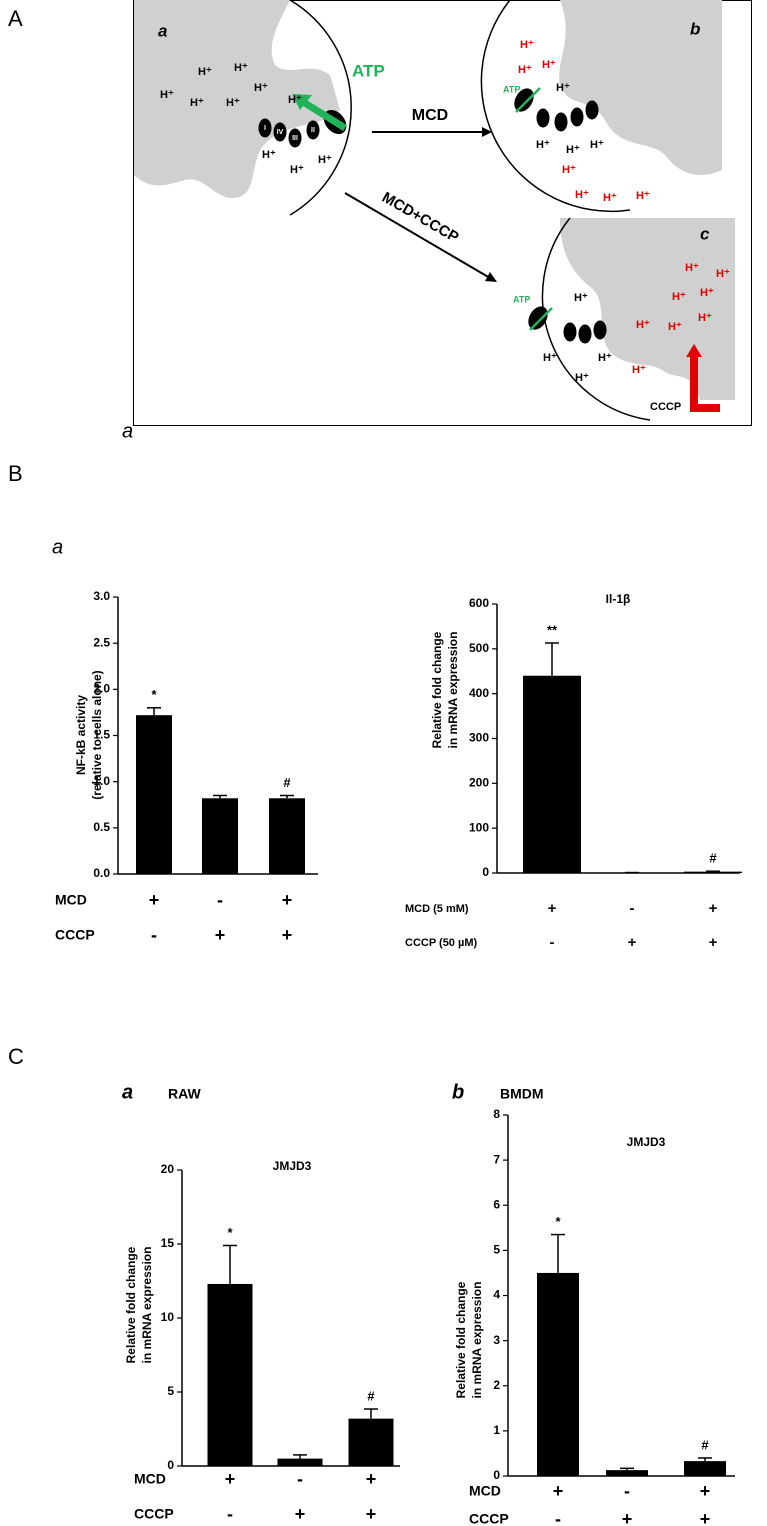 This screenshot has width=767, height=1526. I want to click on treatment-label: MCD, so click(485, 1491).